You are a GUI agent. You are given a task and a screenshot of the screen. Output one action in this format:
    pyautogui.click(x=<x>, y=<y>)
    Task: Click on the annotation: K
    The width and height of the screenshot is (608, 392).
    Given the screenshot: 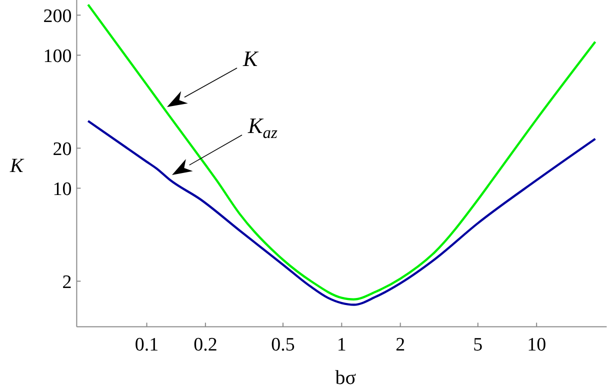 What is the action you would take?
    pyautogui.click(x=250, y=58)
    